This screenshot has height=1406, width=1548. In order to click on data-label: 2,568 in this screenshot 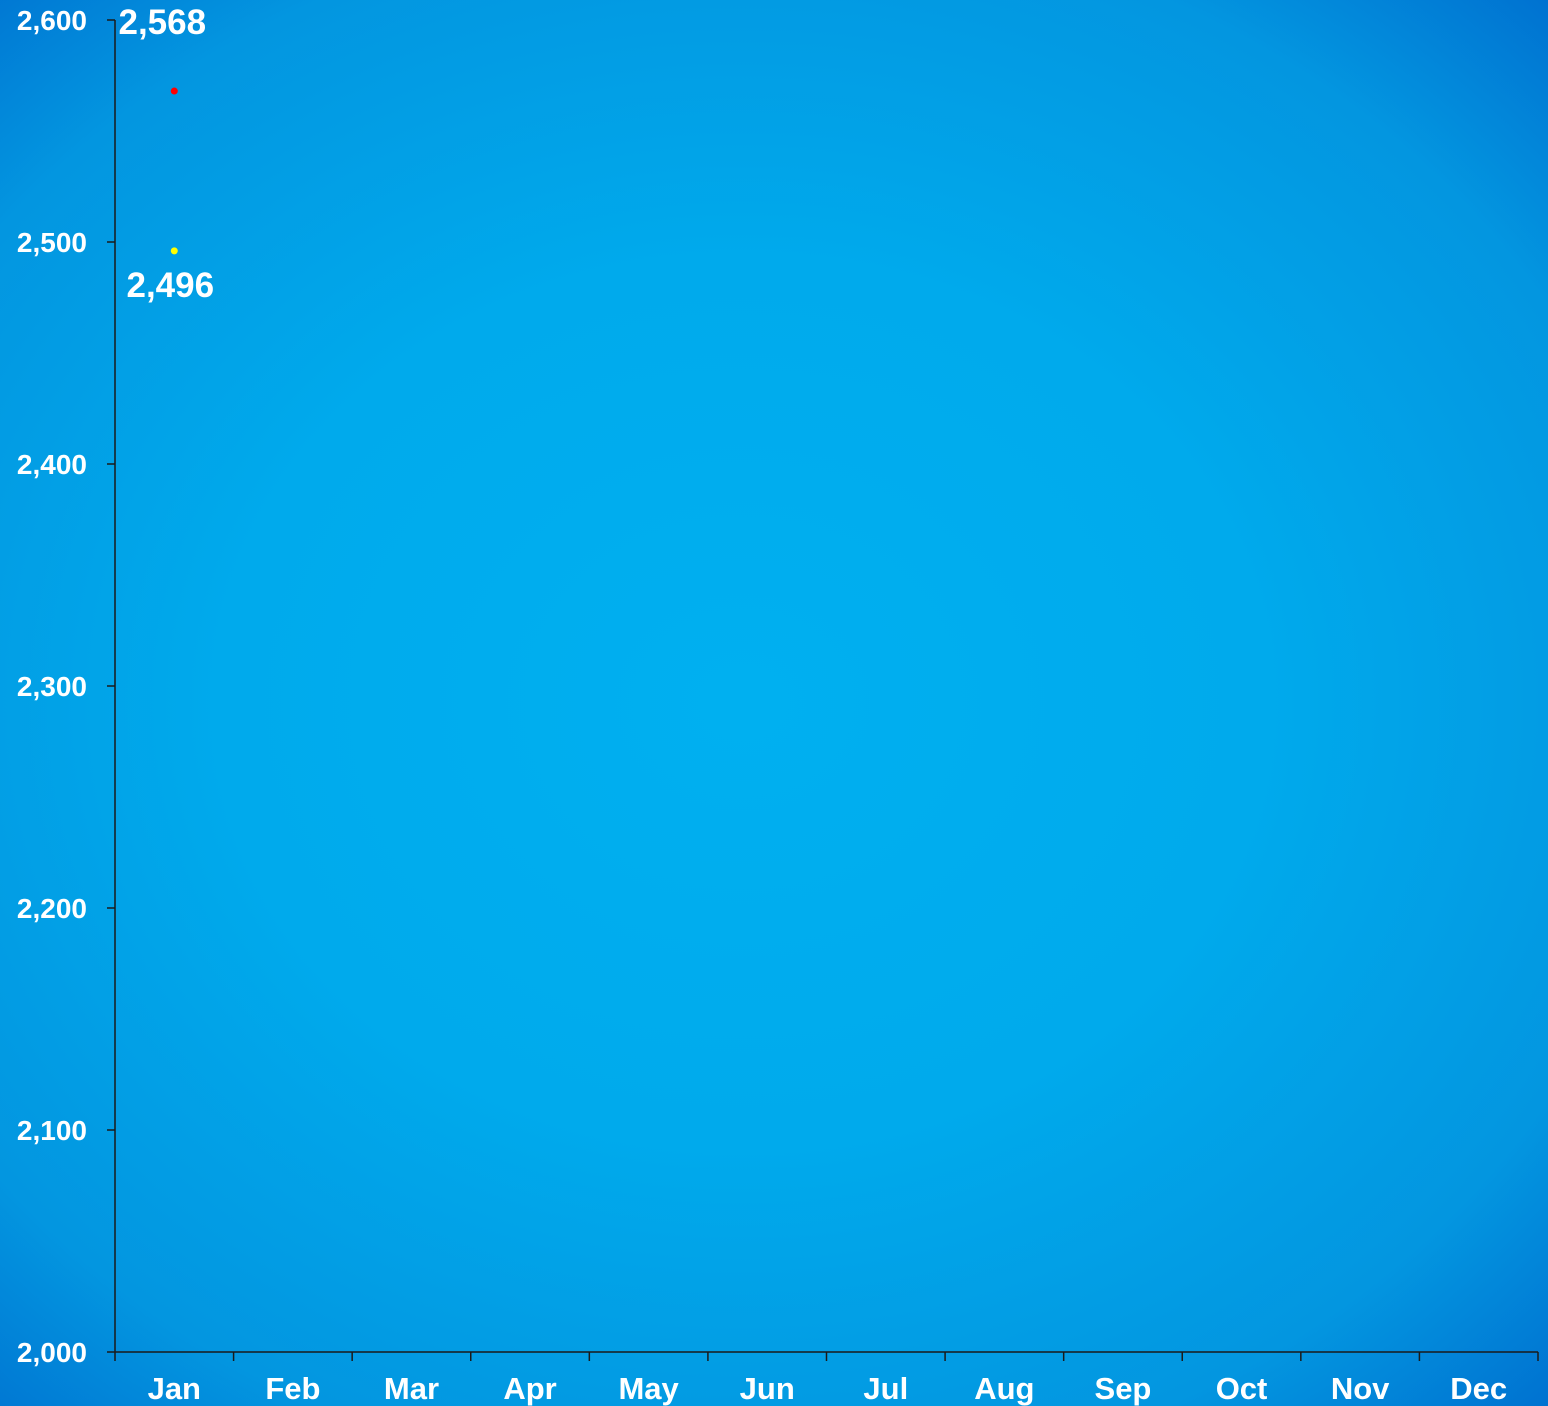, I will do `click(162, 22)`.